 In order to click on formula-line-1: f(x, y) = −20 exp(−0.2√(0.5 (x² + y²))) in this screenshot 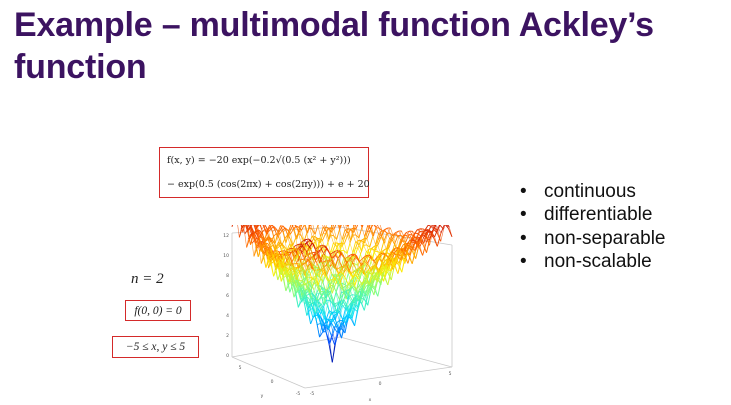, I will do `click(259, 160)`.